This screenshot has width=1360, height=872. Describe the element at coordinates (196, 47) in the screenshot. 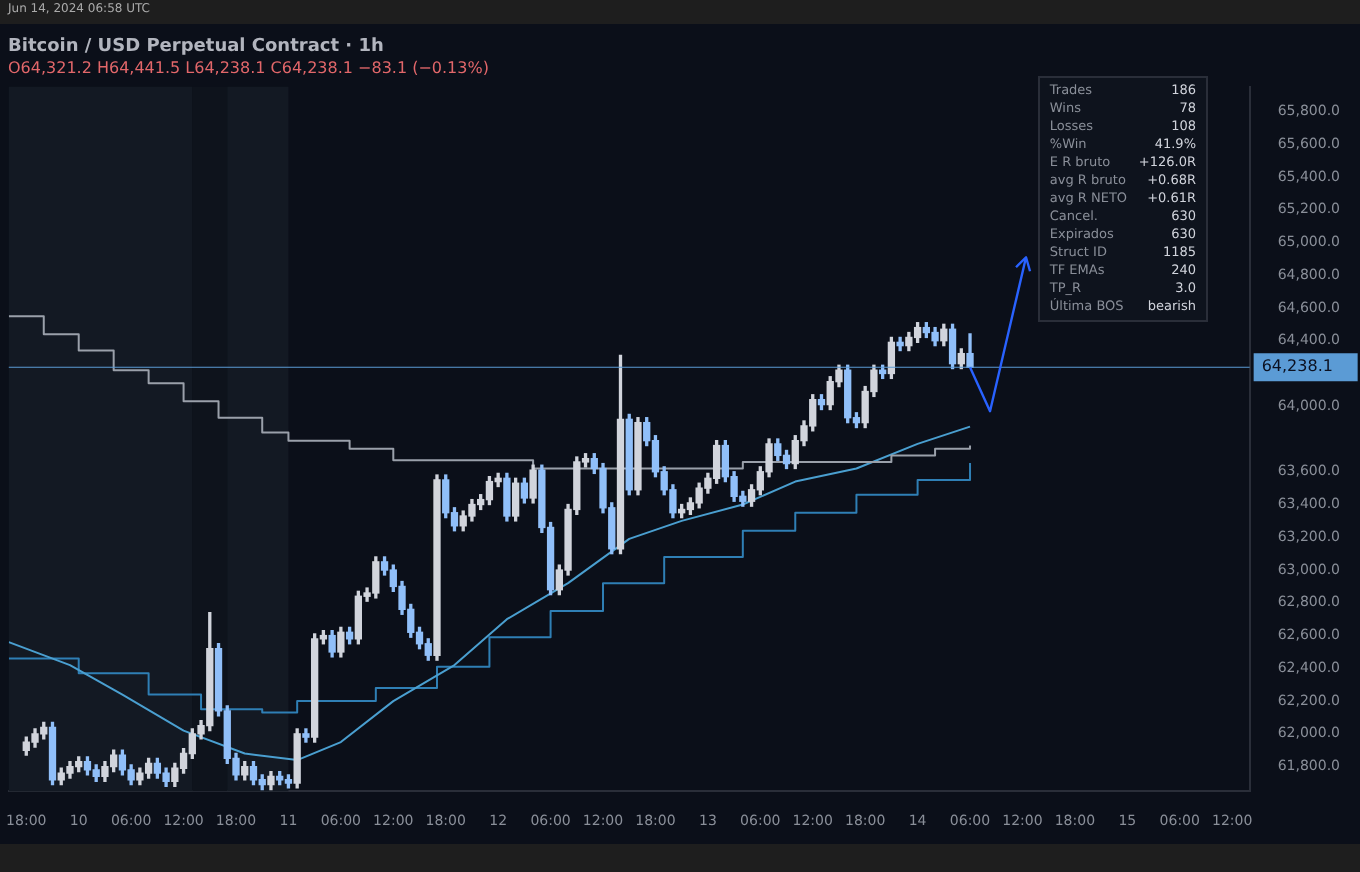

I see `chart-title: Bitcoin / USD Perpetual Contract · 1h` at that location.